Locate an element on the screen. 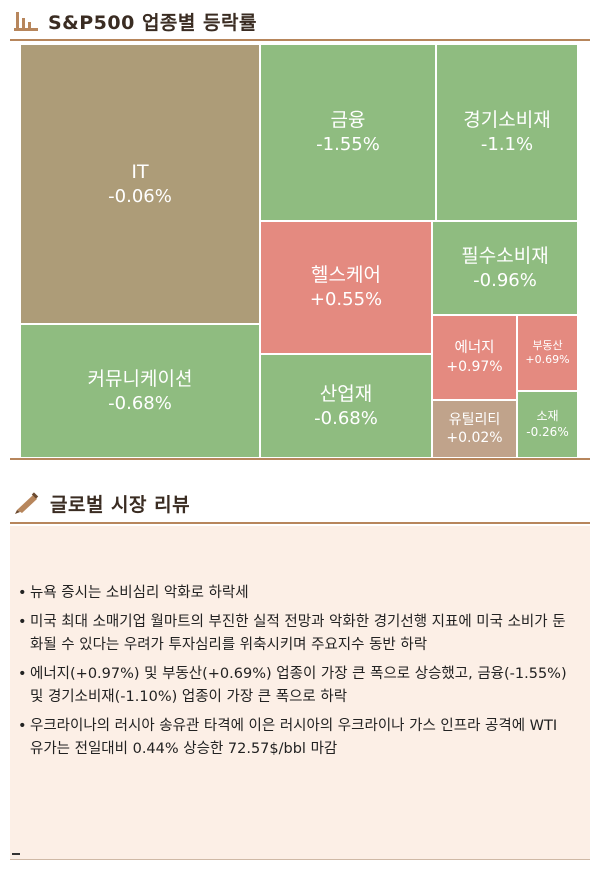  sector-change: -1.1% is located at coordinates (507, 145).